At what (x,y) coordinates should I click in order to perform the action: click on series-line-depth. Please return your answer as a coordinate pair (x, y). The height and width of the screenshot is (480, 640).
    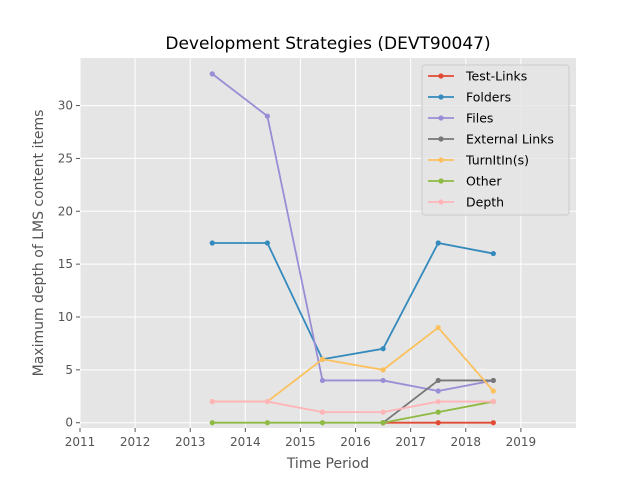
    Looking at the image, I should click on (353, 407).